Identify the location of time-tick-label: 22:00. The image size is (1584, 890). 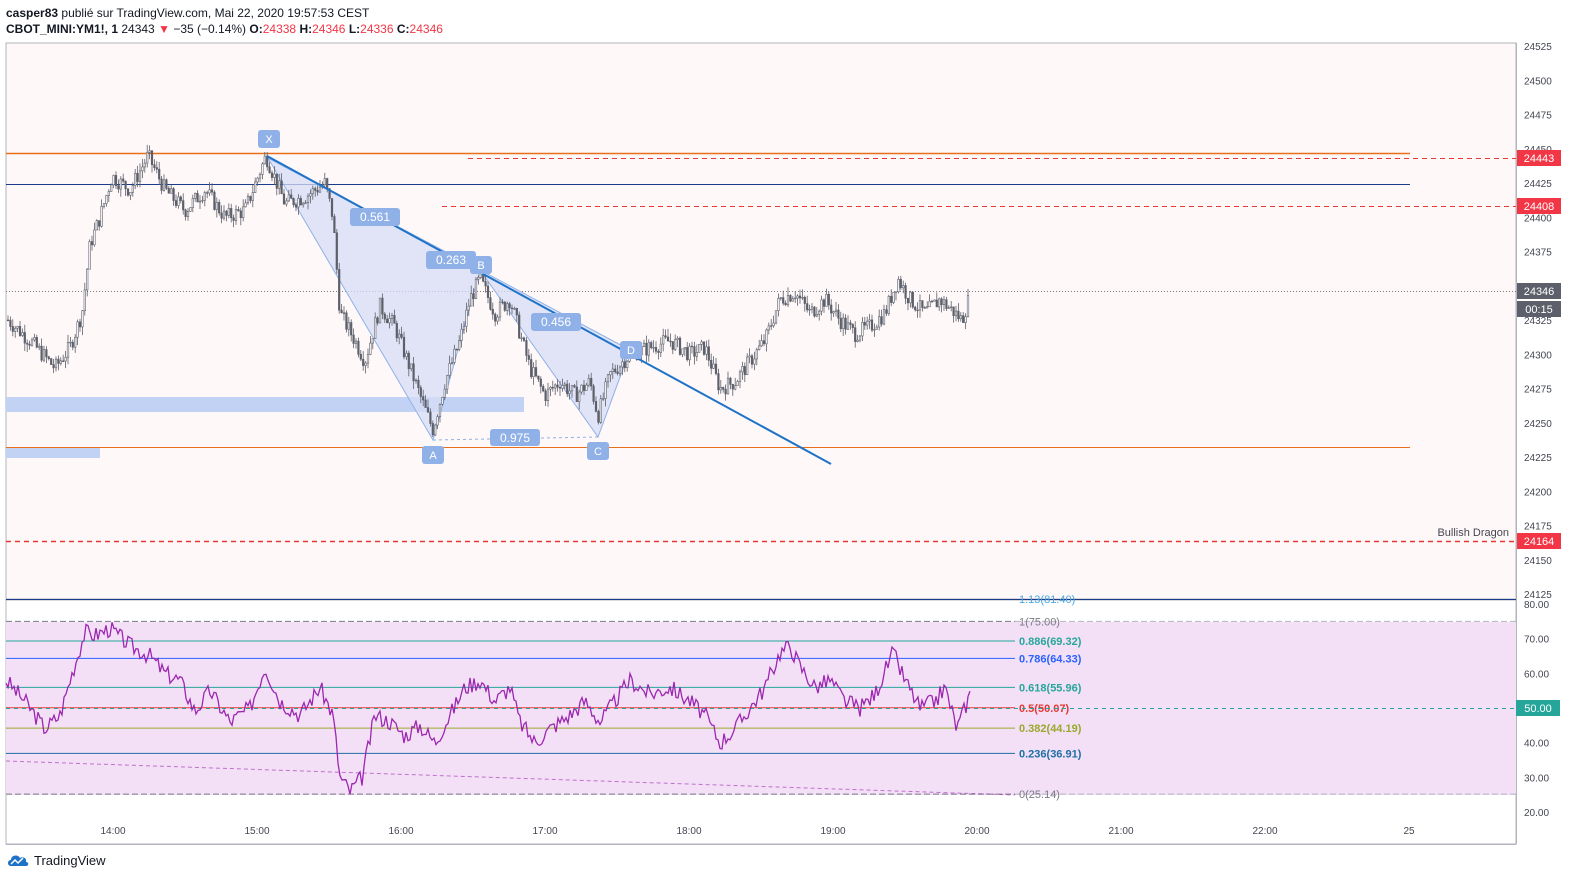
(1264, 831).